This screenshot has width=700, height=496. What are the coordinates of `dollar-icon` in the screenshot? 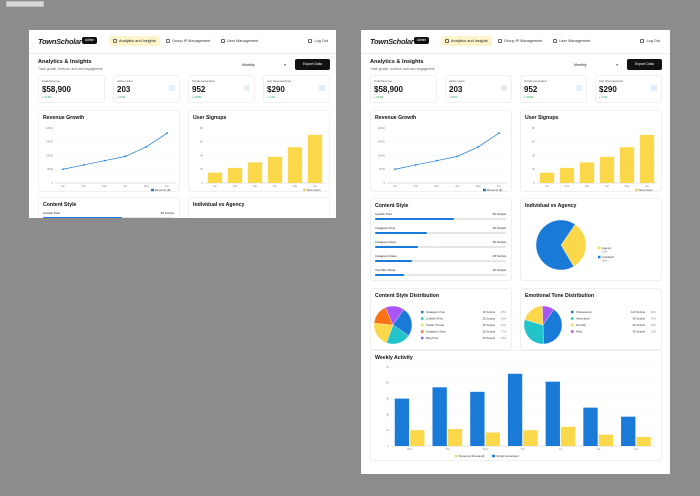 It's located at (322, 88).